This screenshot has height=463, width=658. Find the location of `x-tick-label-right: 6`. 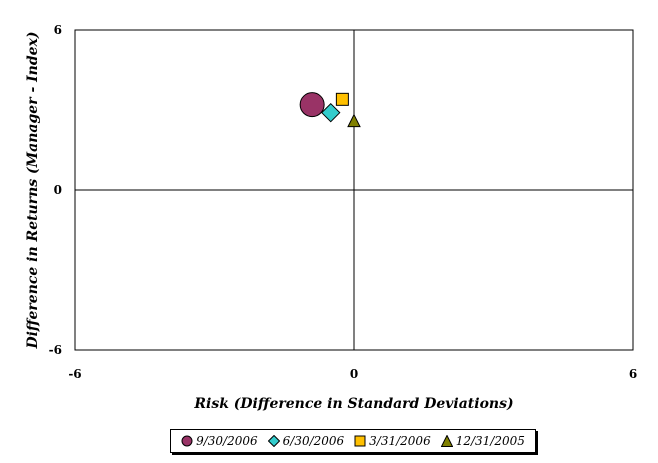

x-tick-label-right: 6 is located at coordinates (633, 374).